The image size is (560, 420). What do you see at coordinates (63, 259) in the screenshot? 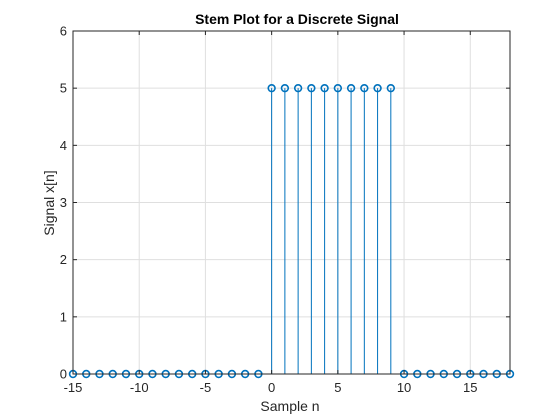
I see `y-tick-label: 2` at bounding box center [63, 259].